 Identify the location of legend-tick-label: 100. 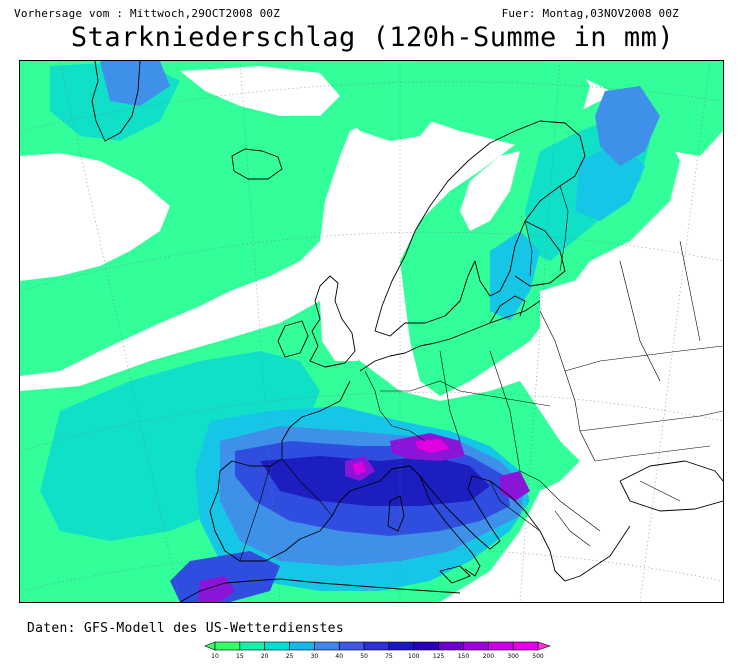
(414, 656).